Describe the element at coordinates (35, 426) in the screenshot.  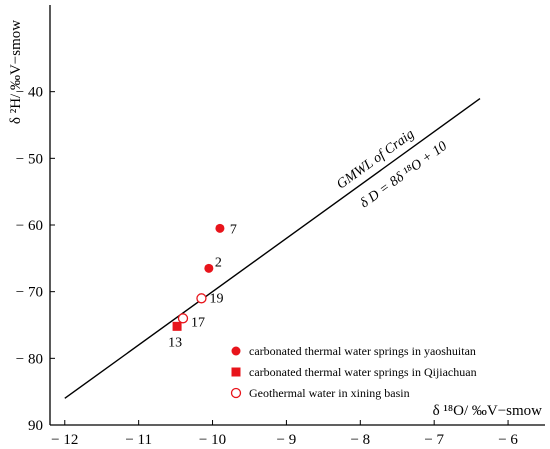
I see `y-tick-label: 90` at that location.